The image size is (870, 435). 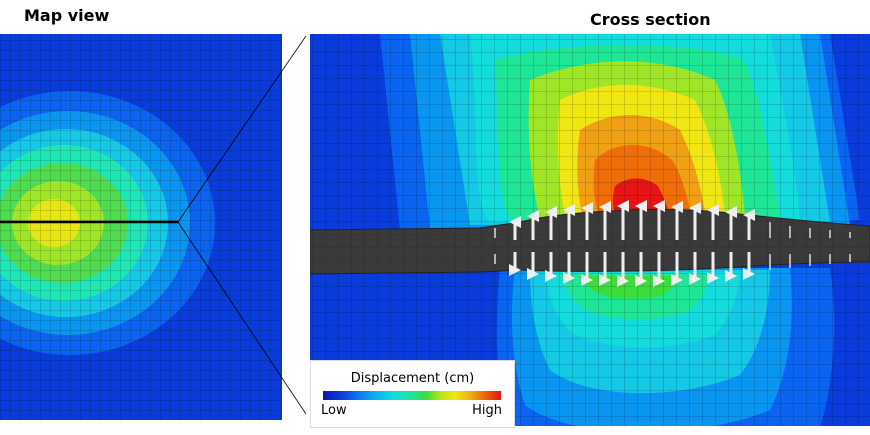 I want to click on legend-low-label: Low, so click(x=334, y=410).